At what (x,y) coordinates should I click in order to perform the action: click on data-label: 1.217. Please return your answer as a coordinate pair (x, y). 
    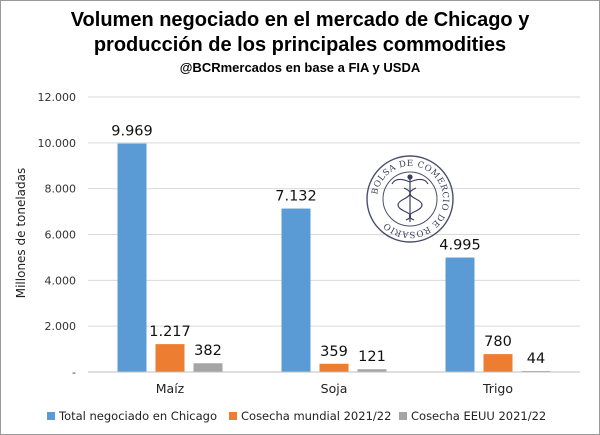
    Looking at the image, I should click on (170, 332).